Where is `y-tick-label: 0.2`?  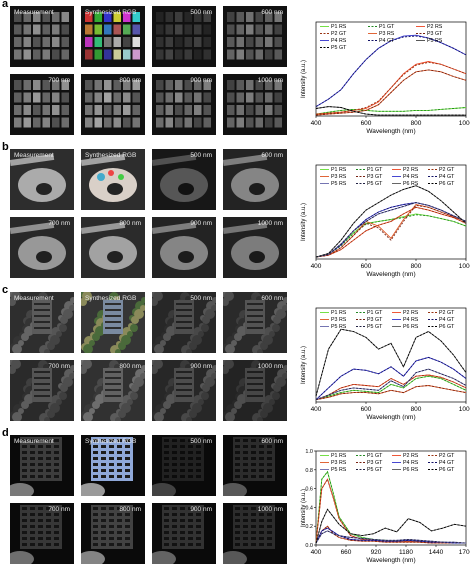 y-tick-label: 0.2 is located at coordinates (309, 527).